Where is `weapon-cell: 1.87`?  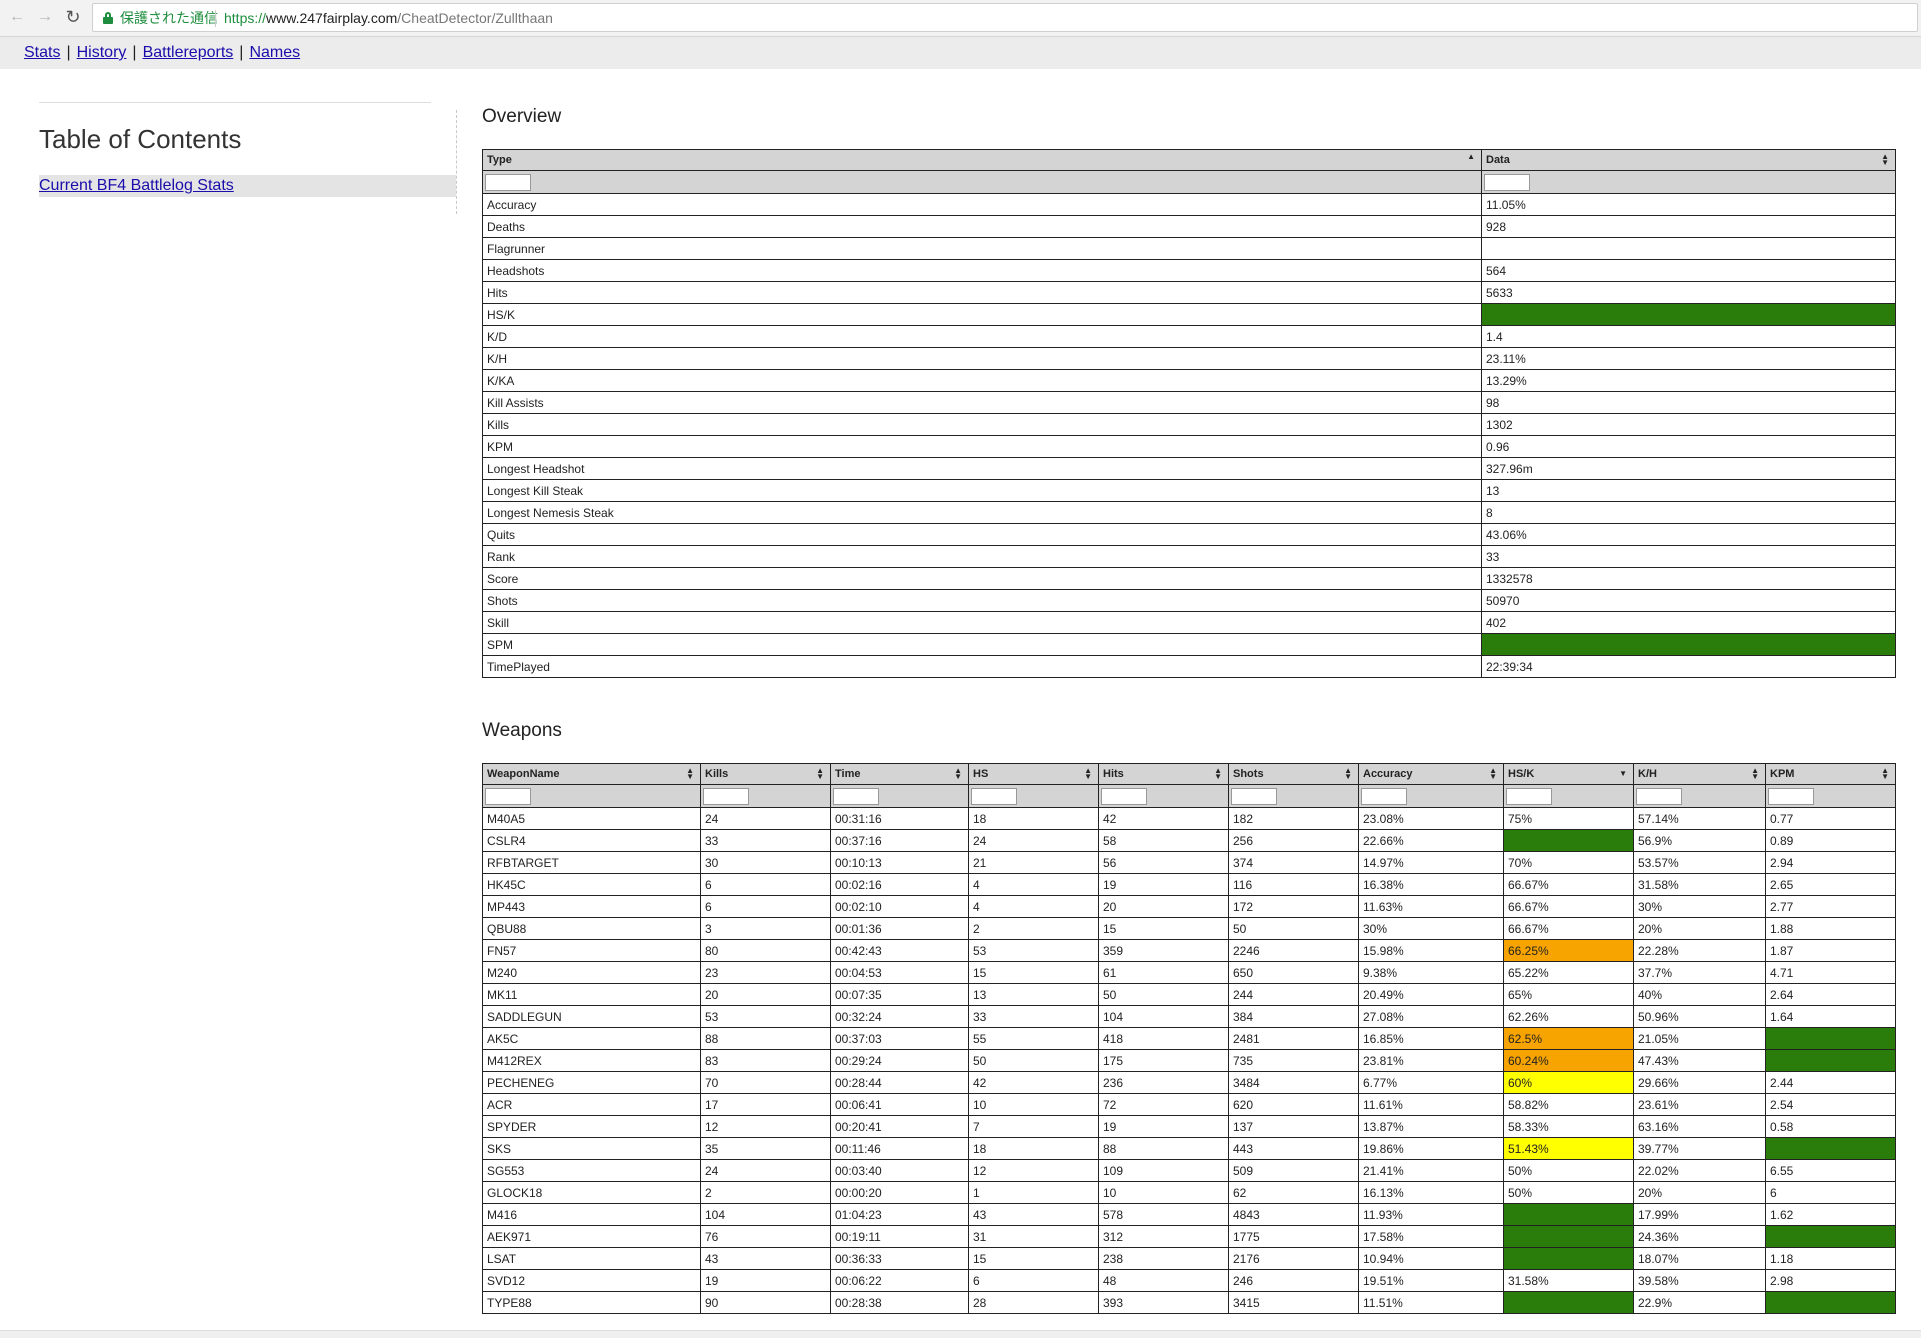 weapon-cell: 1.87 is located at coordinates (1830, 950).